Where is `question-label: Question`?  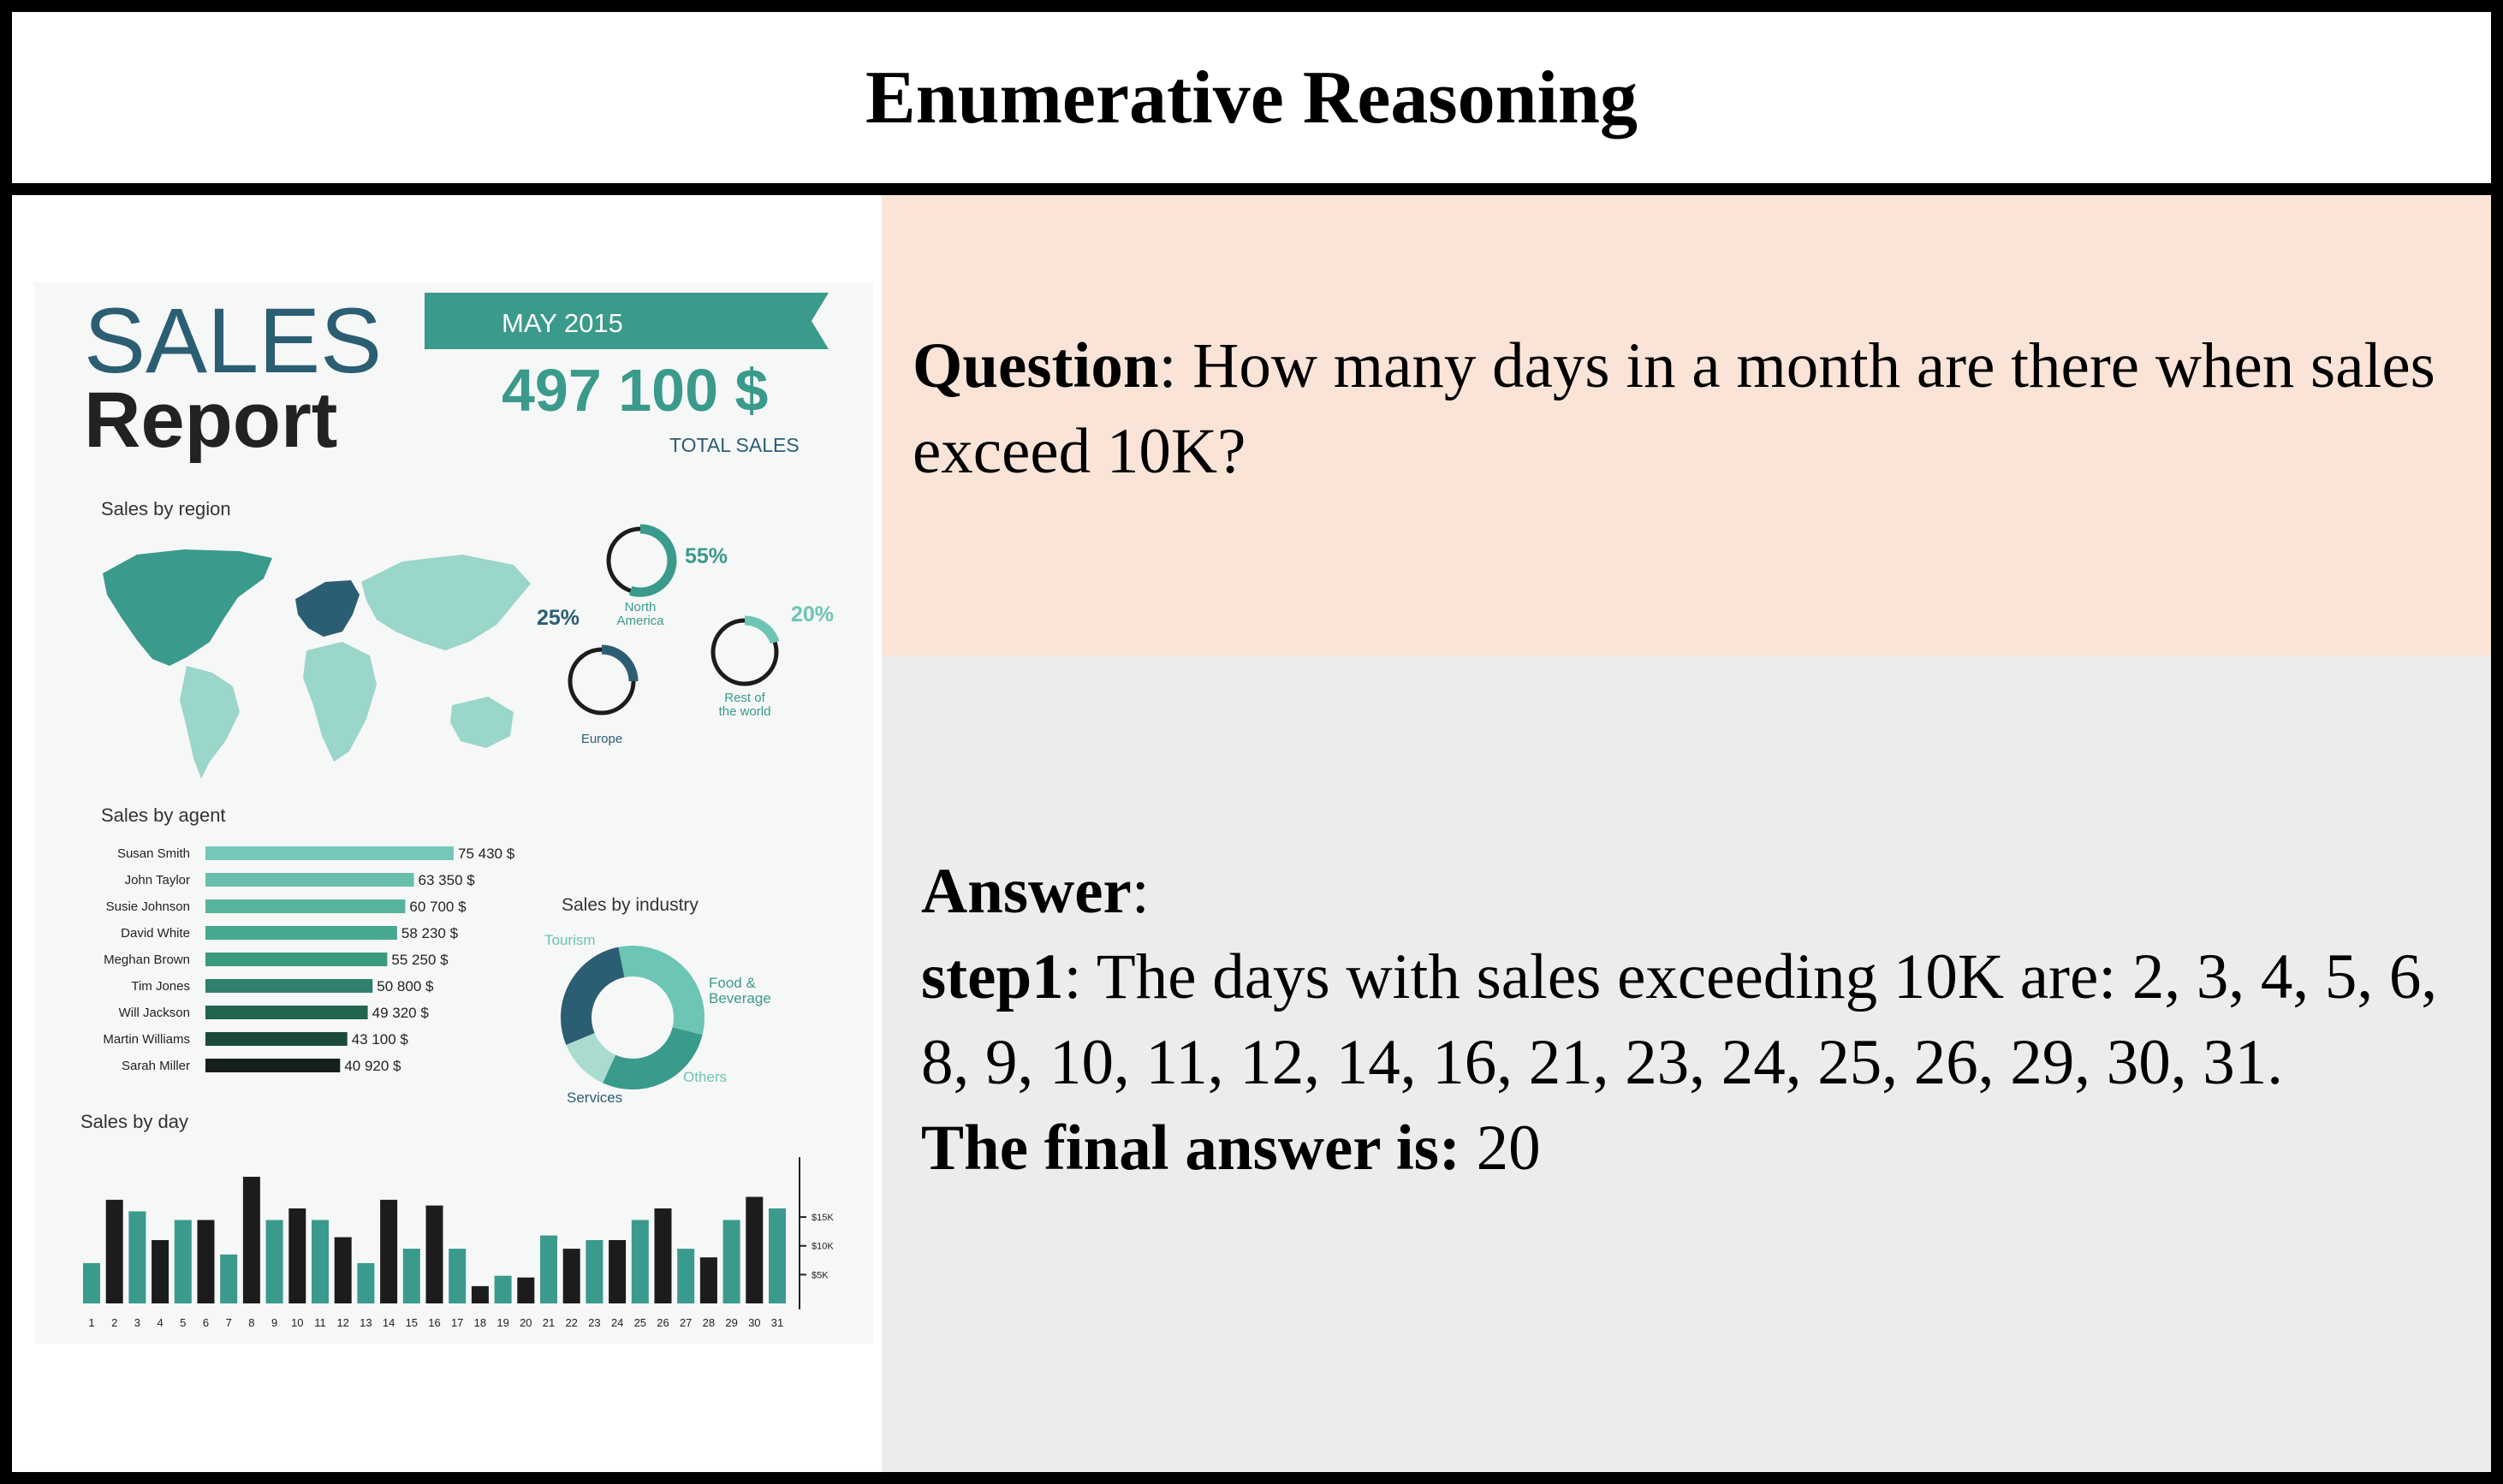 question-label: Question is located at coordinates (1036, 366).